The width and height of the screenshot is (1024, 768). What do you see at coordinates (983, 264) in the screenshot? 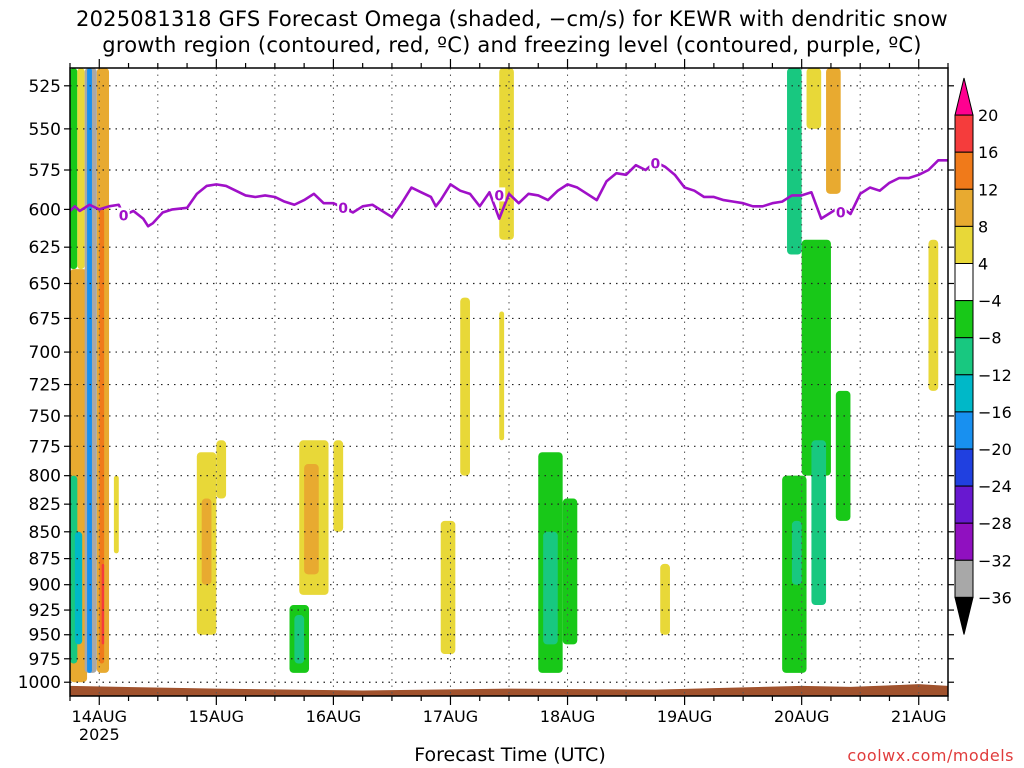
I see `colorbar-label: 4` at bounding box center [983, 264].